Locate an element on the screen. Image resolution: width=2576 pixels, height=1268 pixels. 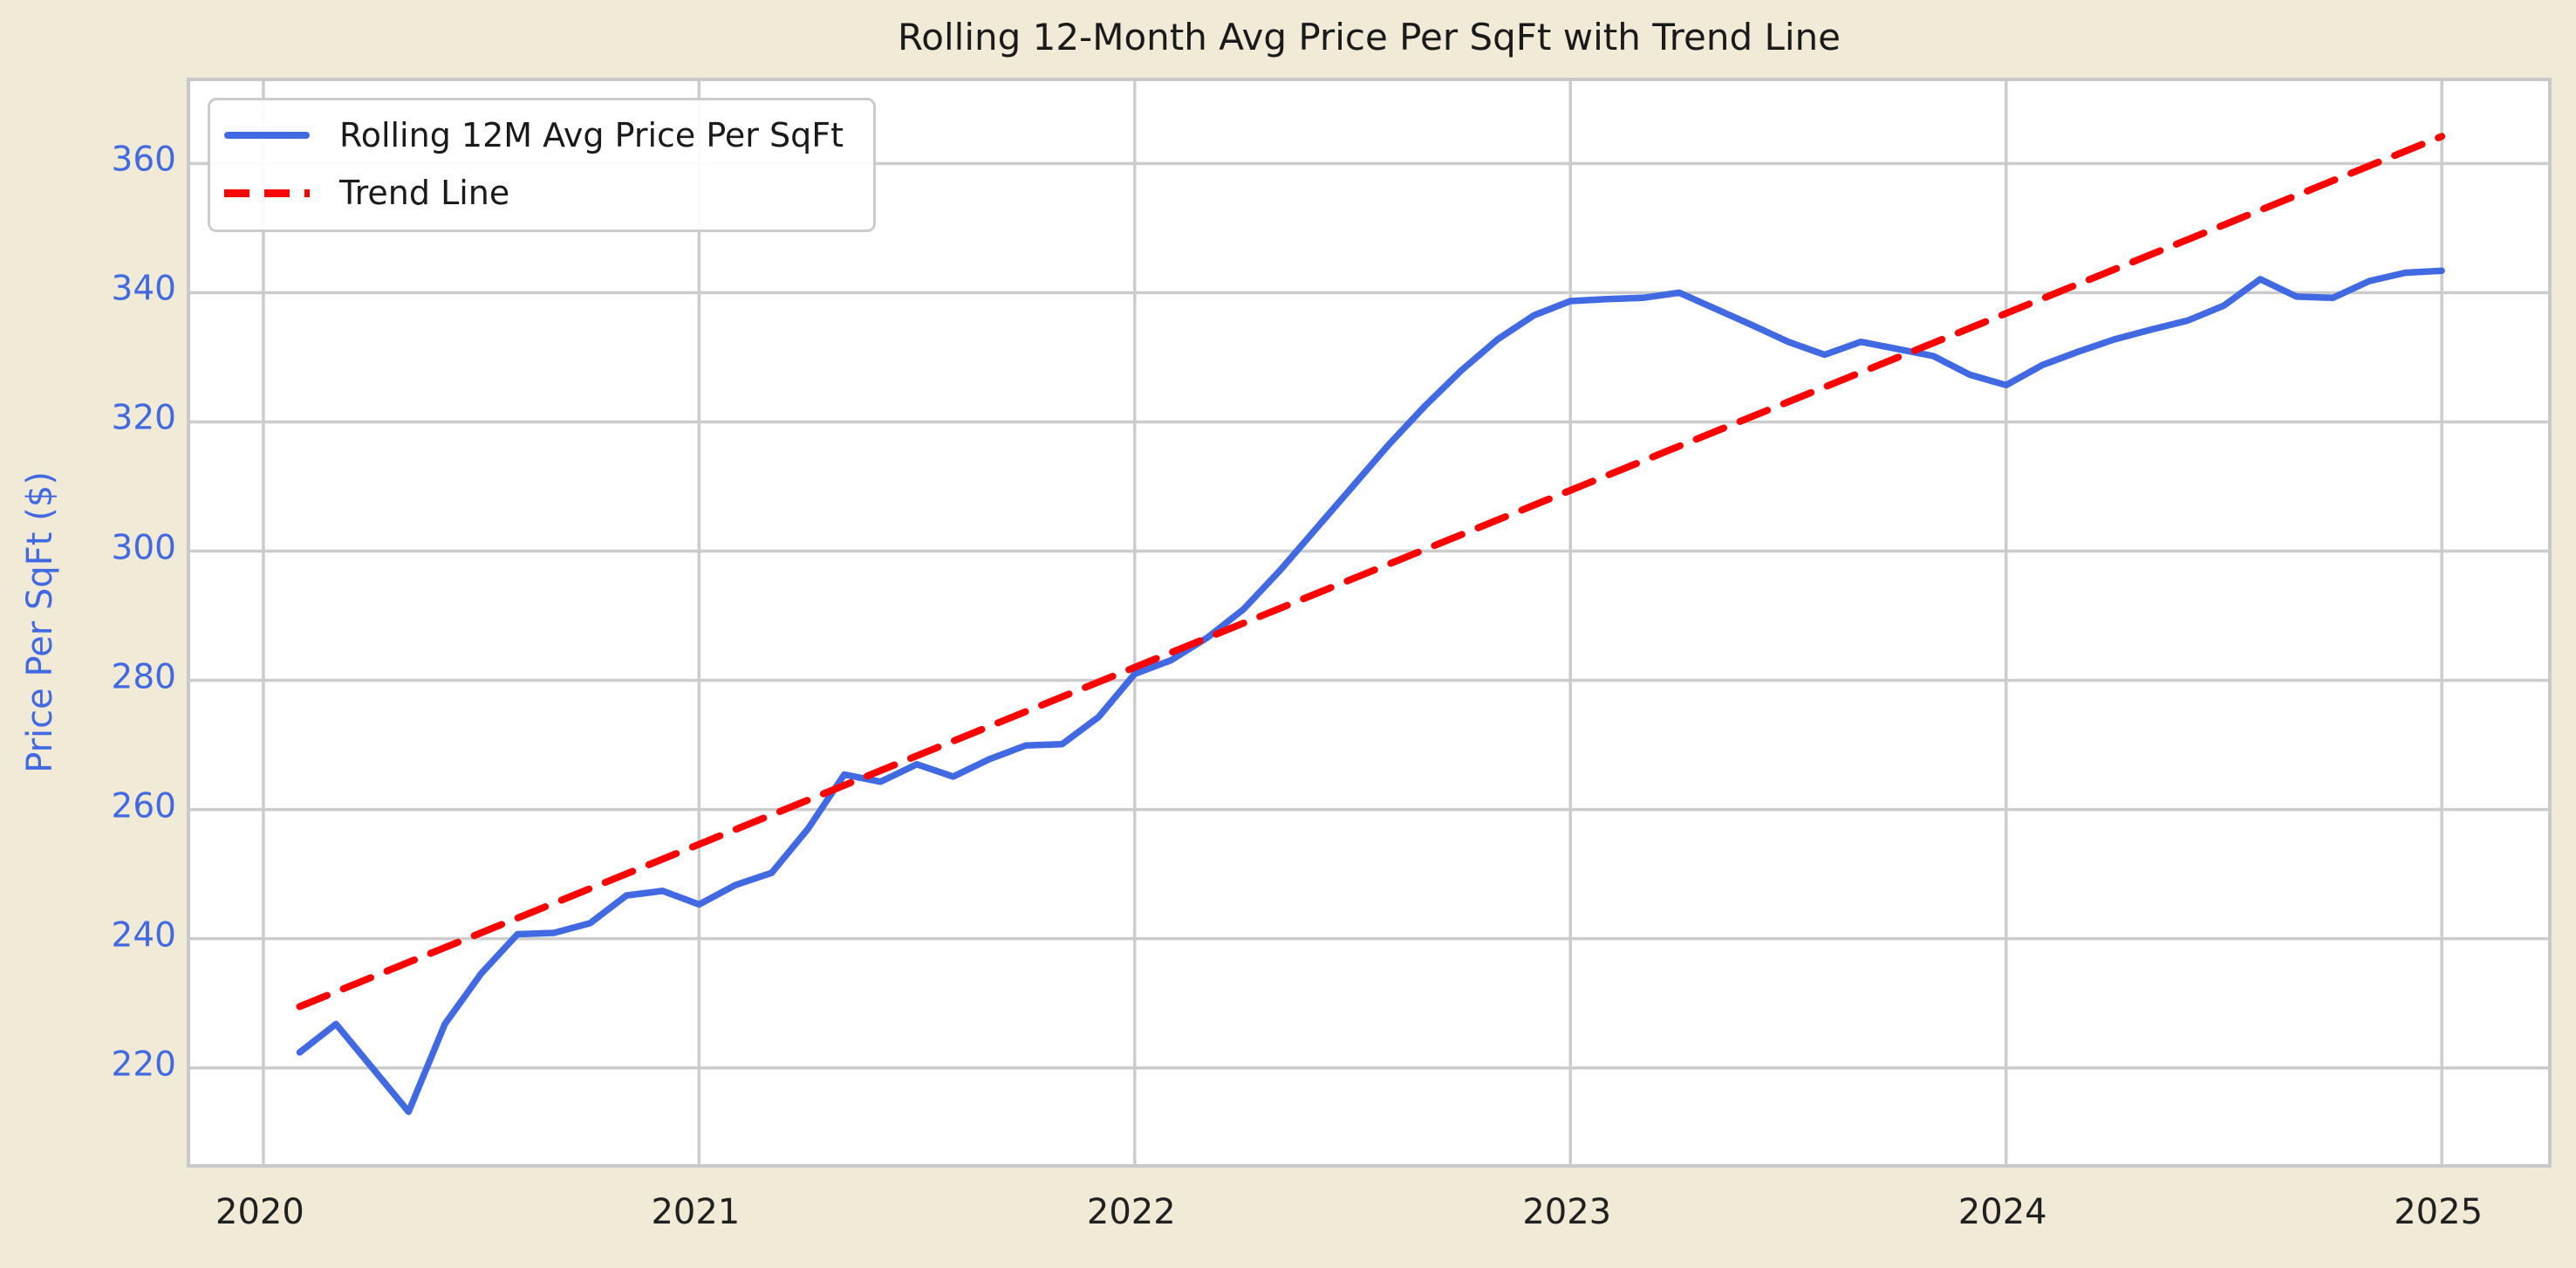
y-axis-title: Price Per SqFt ($) is located at coordinates (40, 622).